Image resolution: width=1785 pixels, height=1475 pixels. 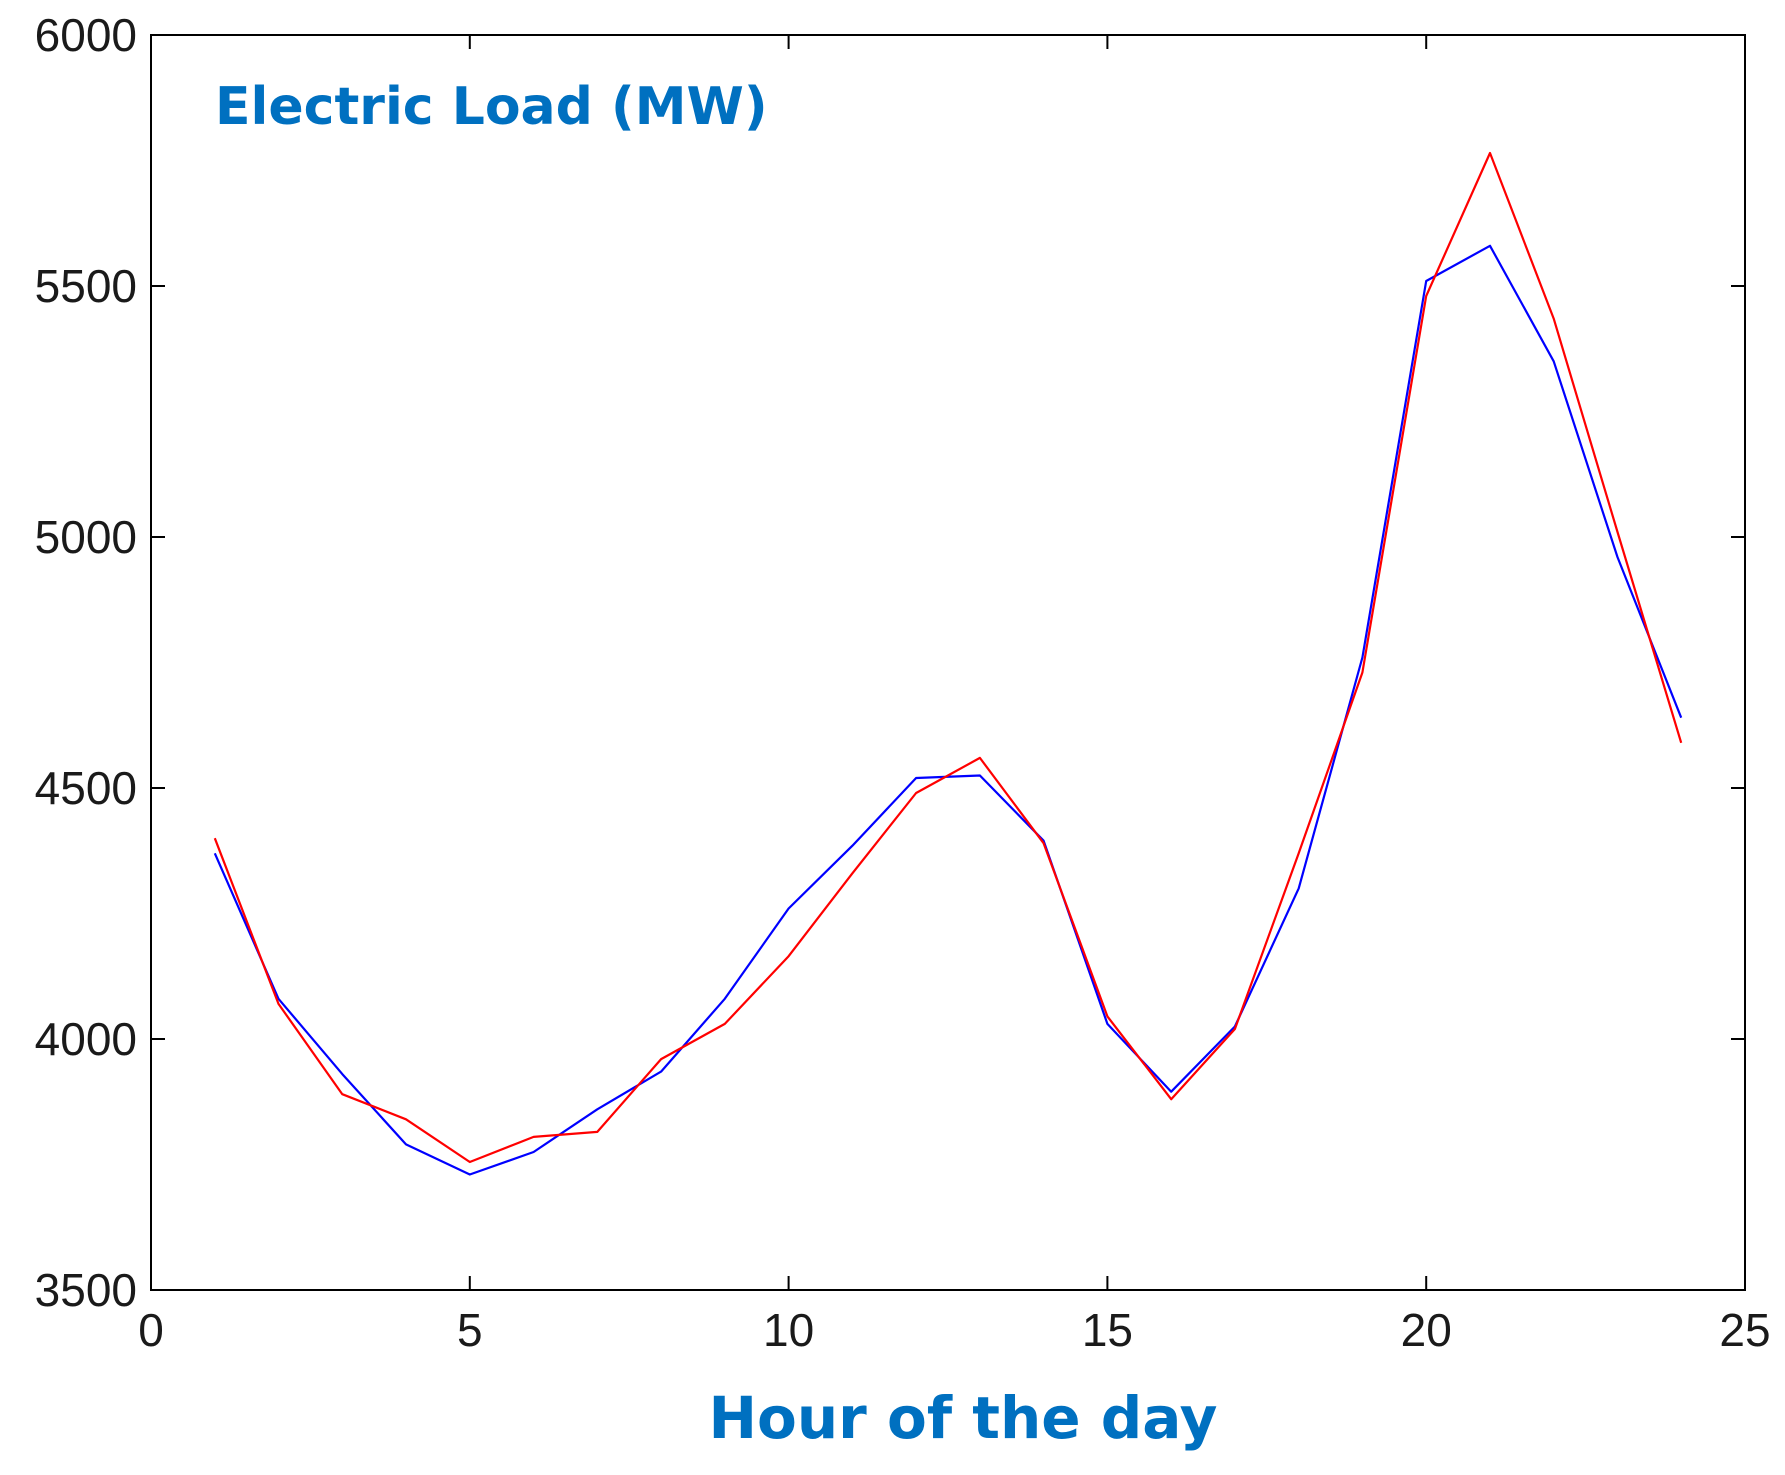 I want to click on y-tick-label: 4500, so click(x=86, y=788).